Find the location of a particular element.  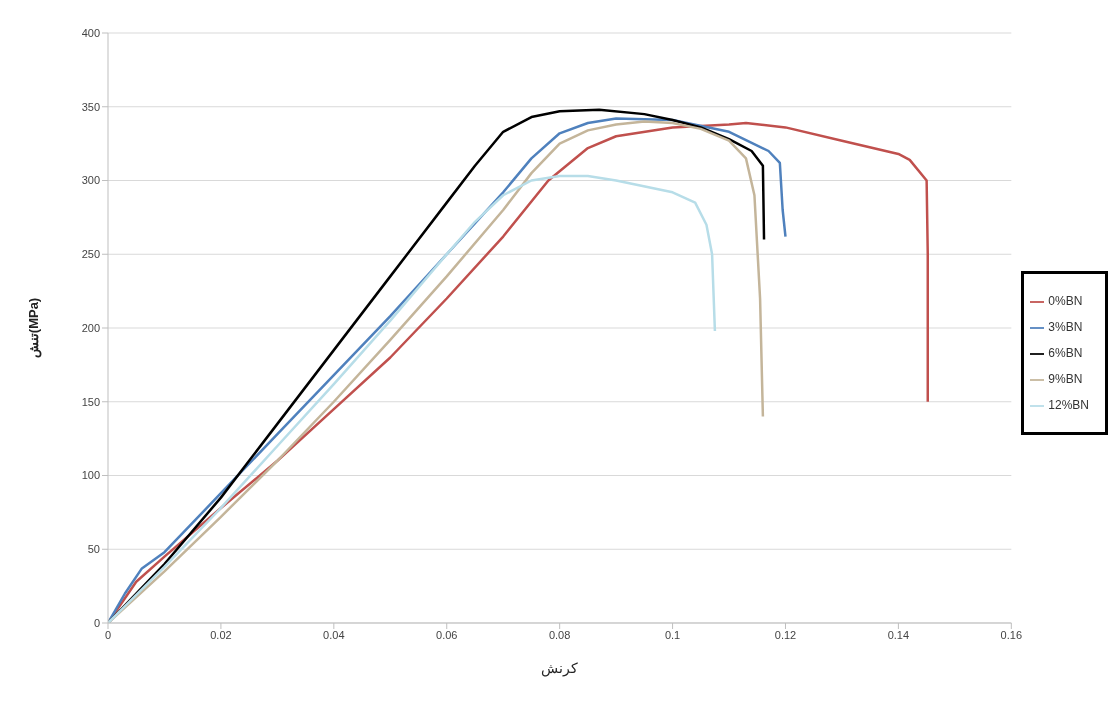

x-tick-label: 0.1 is located at coordinates (672, 634).